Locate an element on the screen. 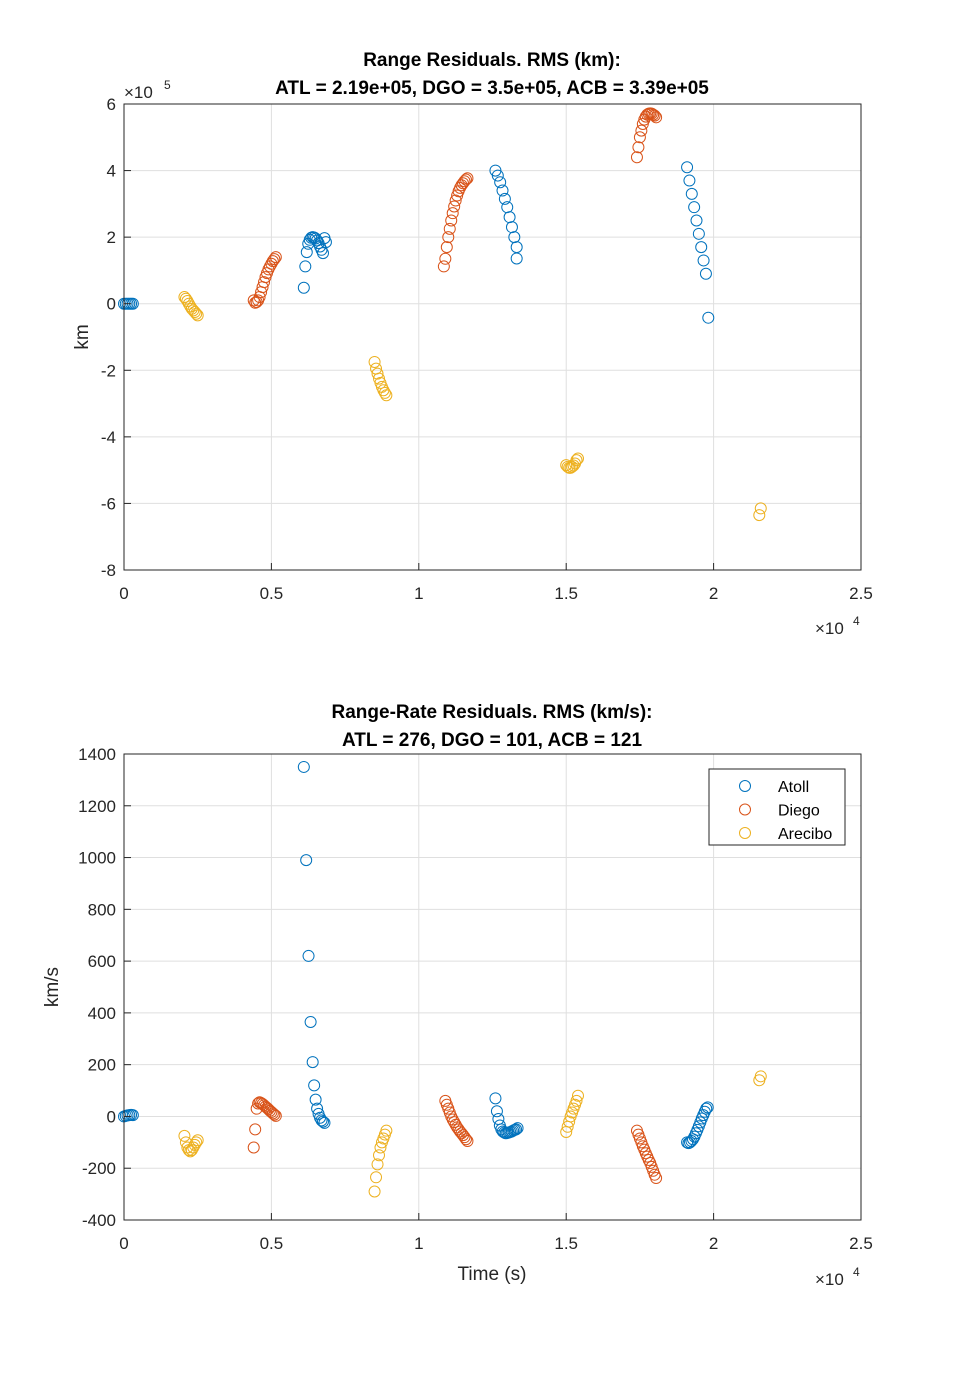  y-exponent-multiplier: ×10 5 is located at coordinates (147, 90).